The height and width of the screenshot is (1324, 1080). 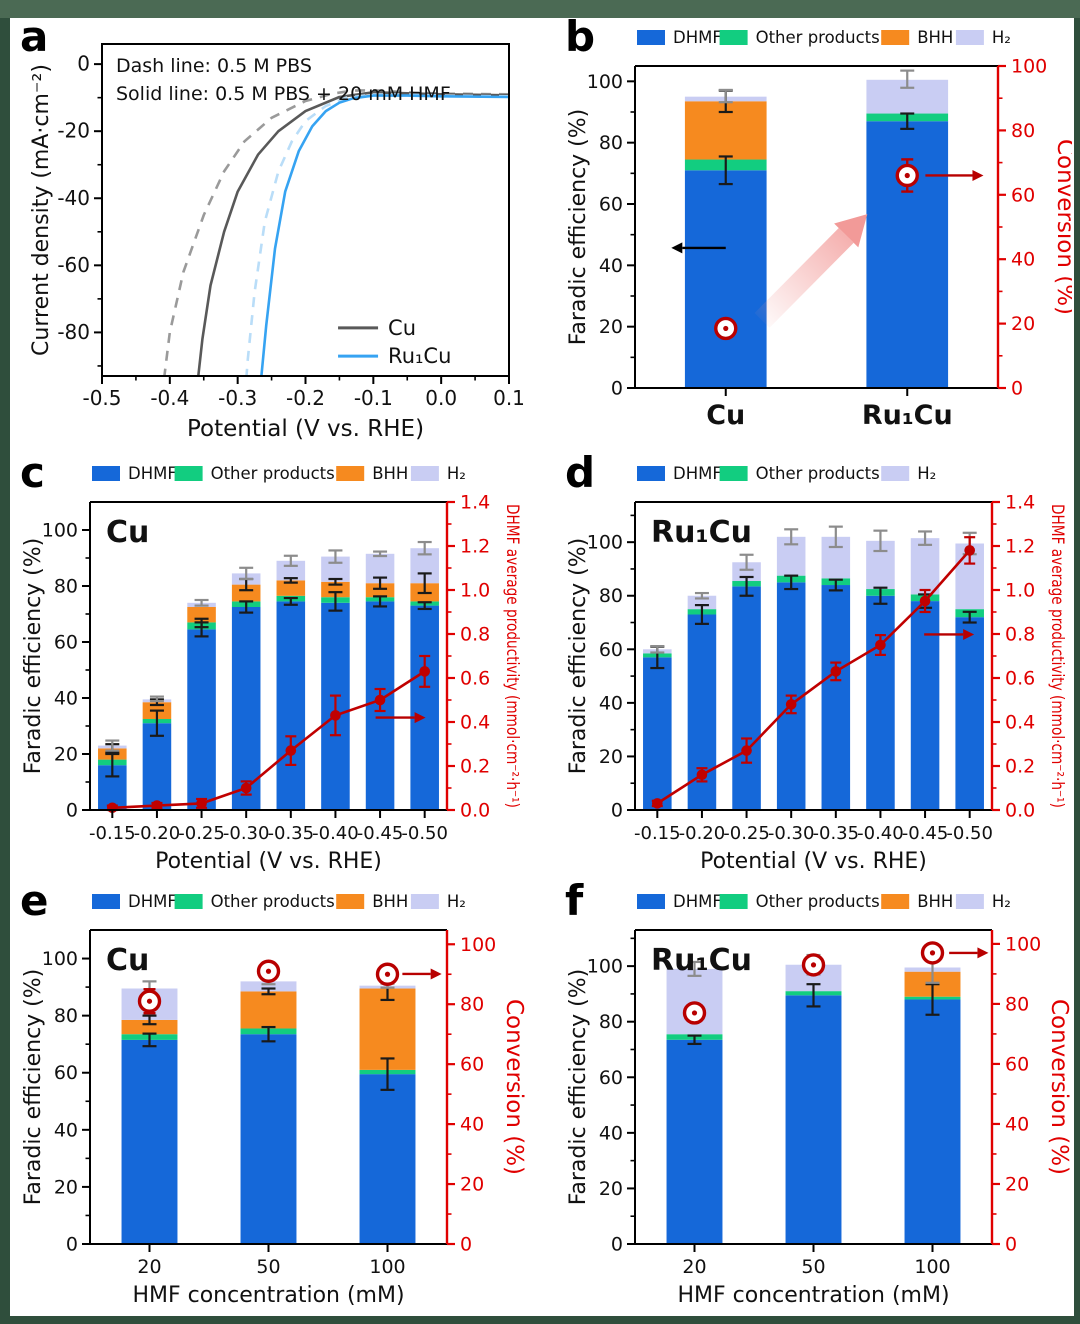 What do you see at coordinates (1020, 546) in the screenshot?
I see `svg-text: 1.2` at bounding box center [1020, 546].